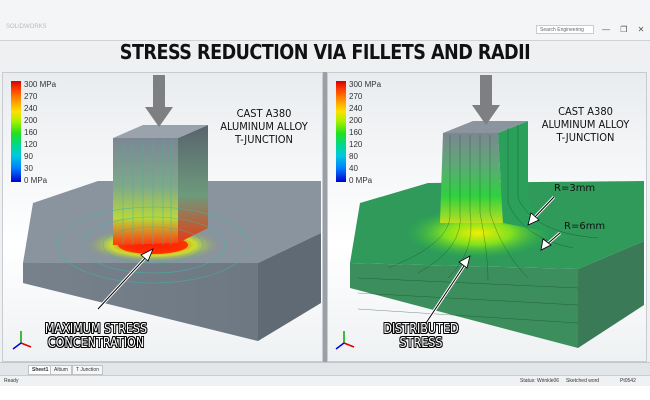  Describe the element at coordinates (325, 52) in the screenshot. I see `page-title: STRESS REDUCTION VIA FILLETS AND RADII` at that location.